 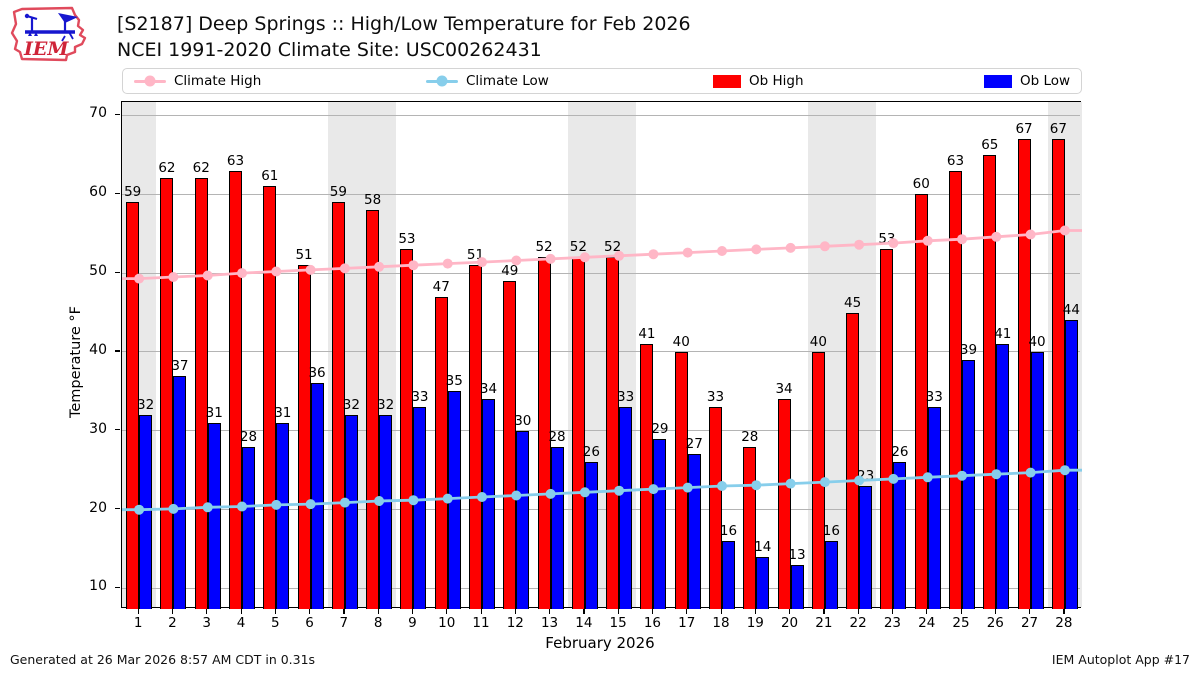 I want to click on bar-value-label: 41, so click(x=1003, y=334).